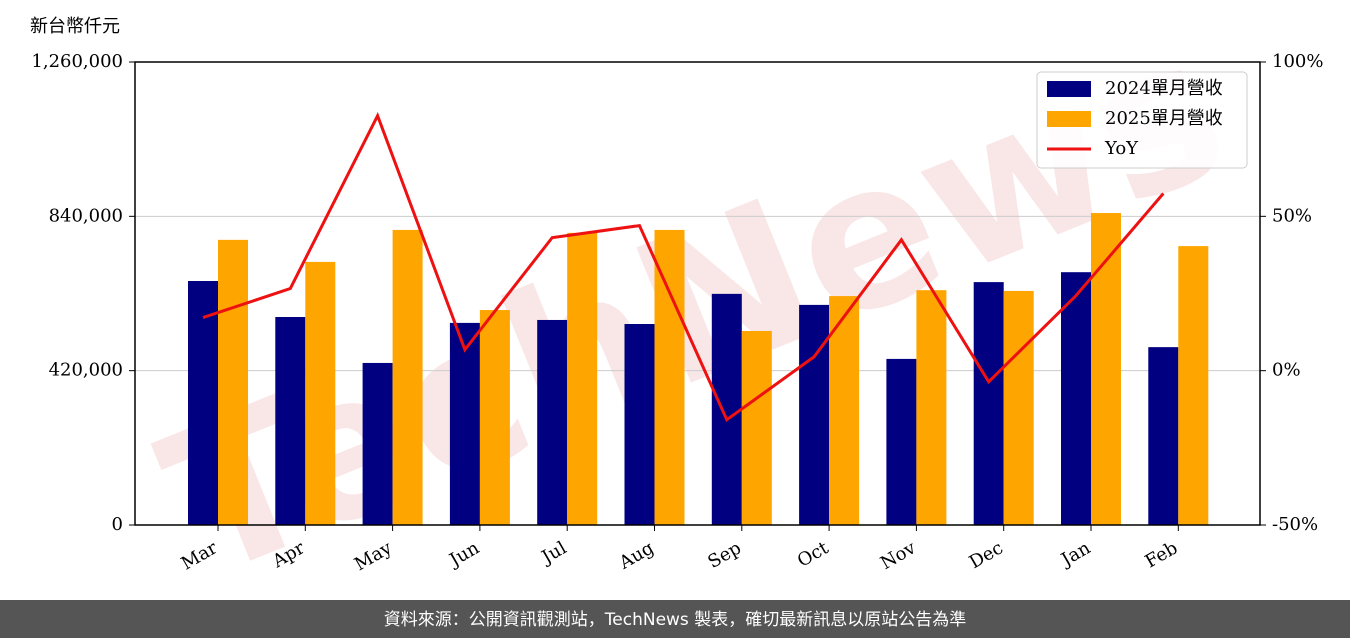  Describe the element at coordinates (86, 215) in the screenshot. I see `y-tick-label: 840,000` at that location.